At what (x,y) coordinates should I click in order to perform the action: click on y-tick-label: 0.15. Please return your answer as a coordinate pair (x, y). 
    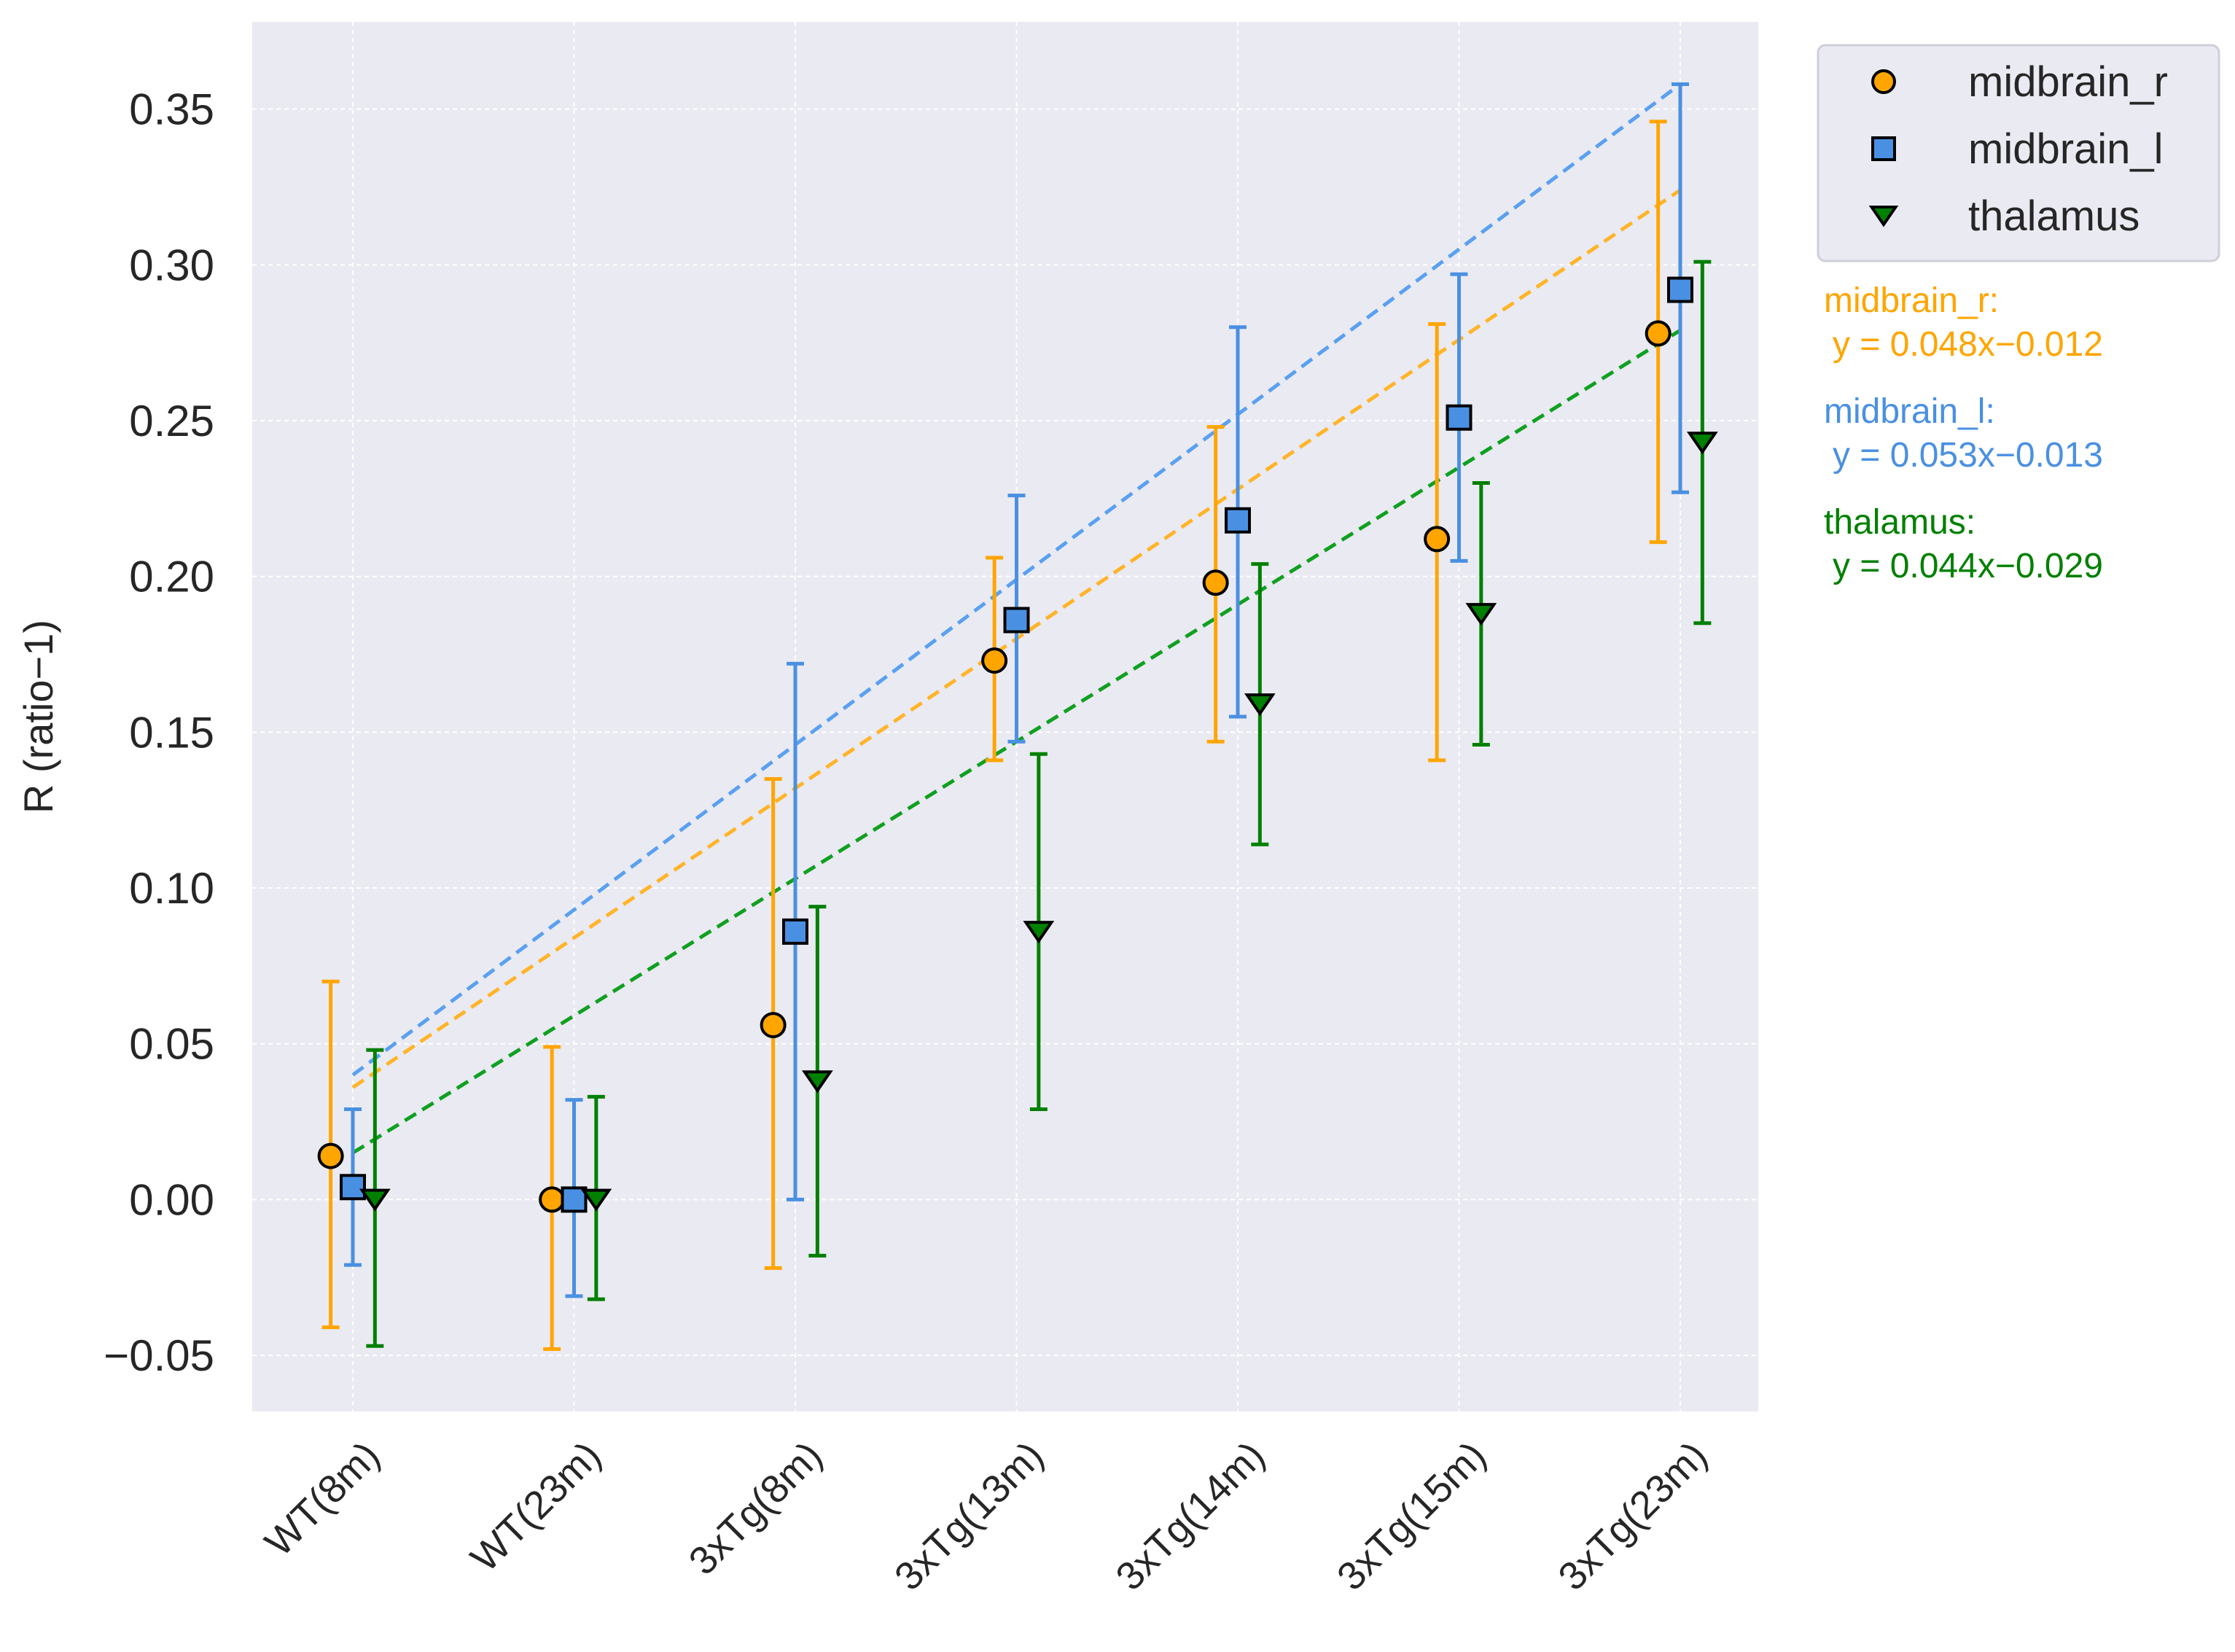
    Looking at the image, I should click on (172, 732).